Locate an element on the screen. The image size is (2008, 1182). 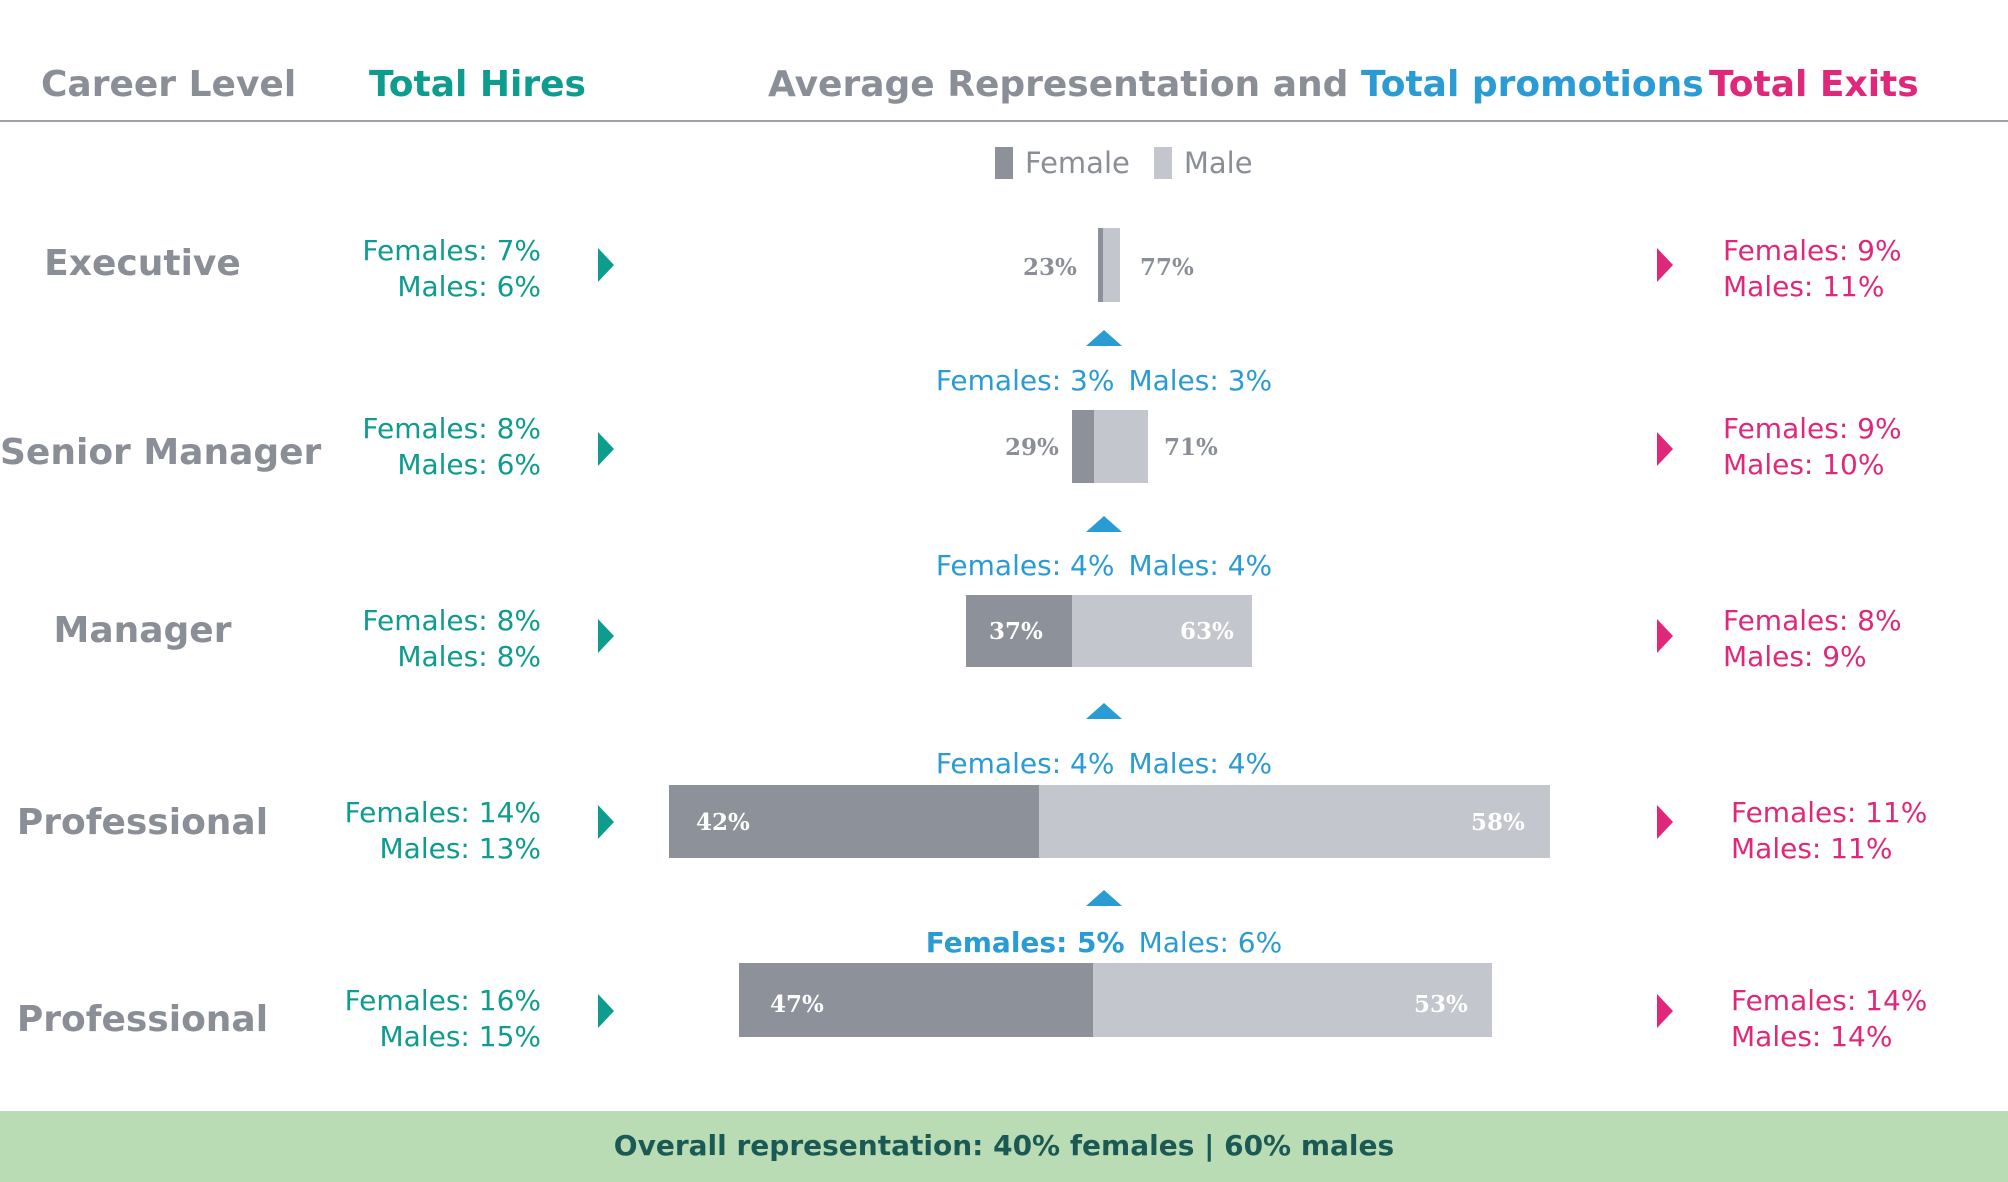
exits-males: Males: 14% is located at coordinates (1812, 1036).